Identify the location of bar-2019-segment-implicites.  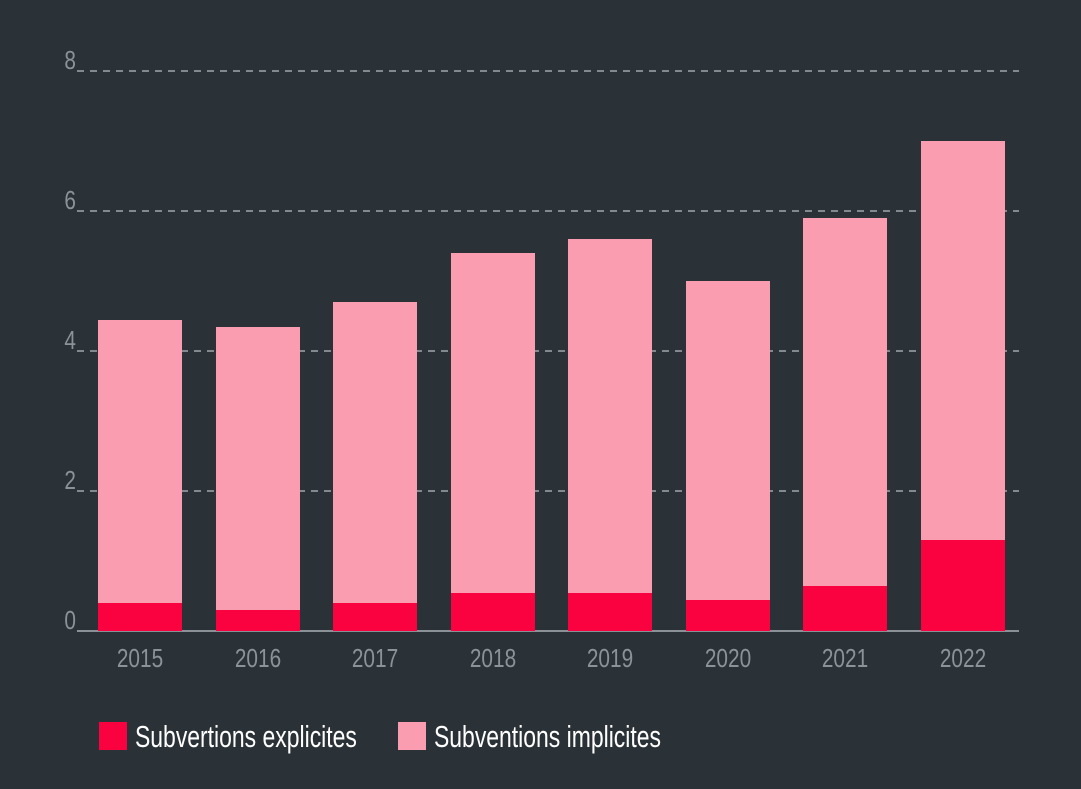
(610, 416).